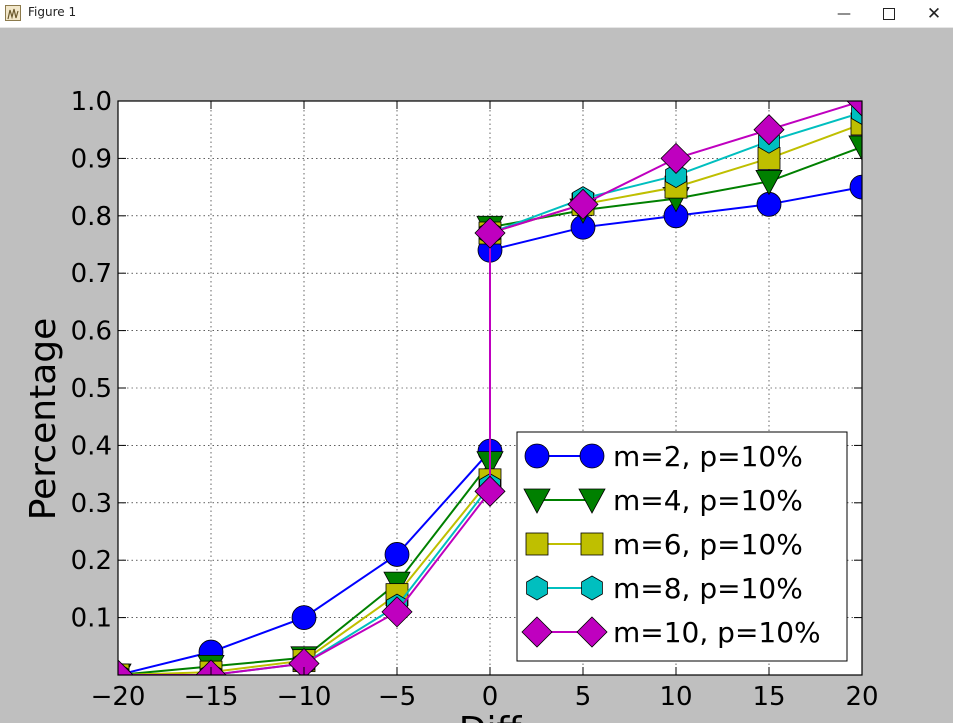 This screenshot has height=723, width=953. I want to click on maximize-button, so click(889, 13).